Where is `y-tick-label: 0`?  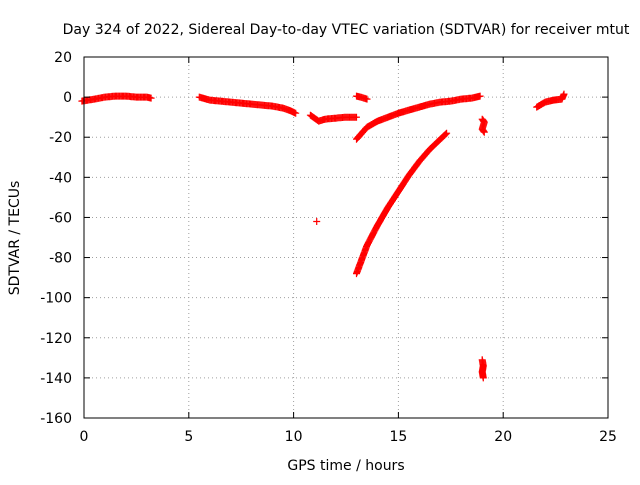 y-tick-label: 0 is located at coordinates (67, 98).